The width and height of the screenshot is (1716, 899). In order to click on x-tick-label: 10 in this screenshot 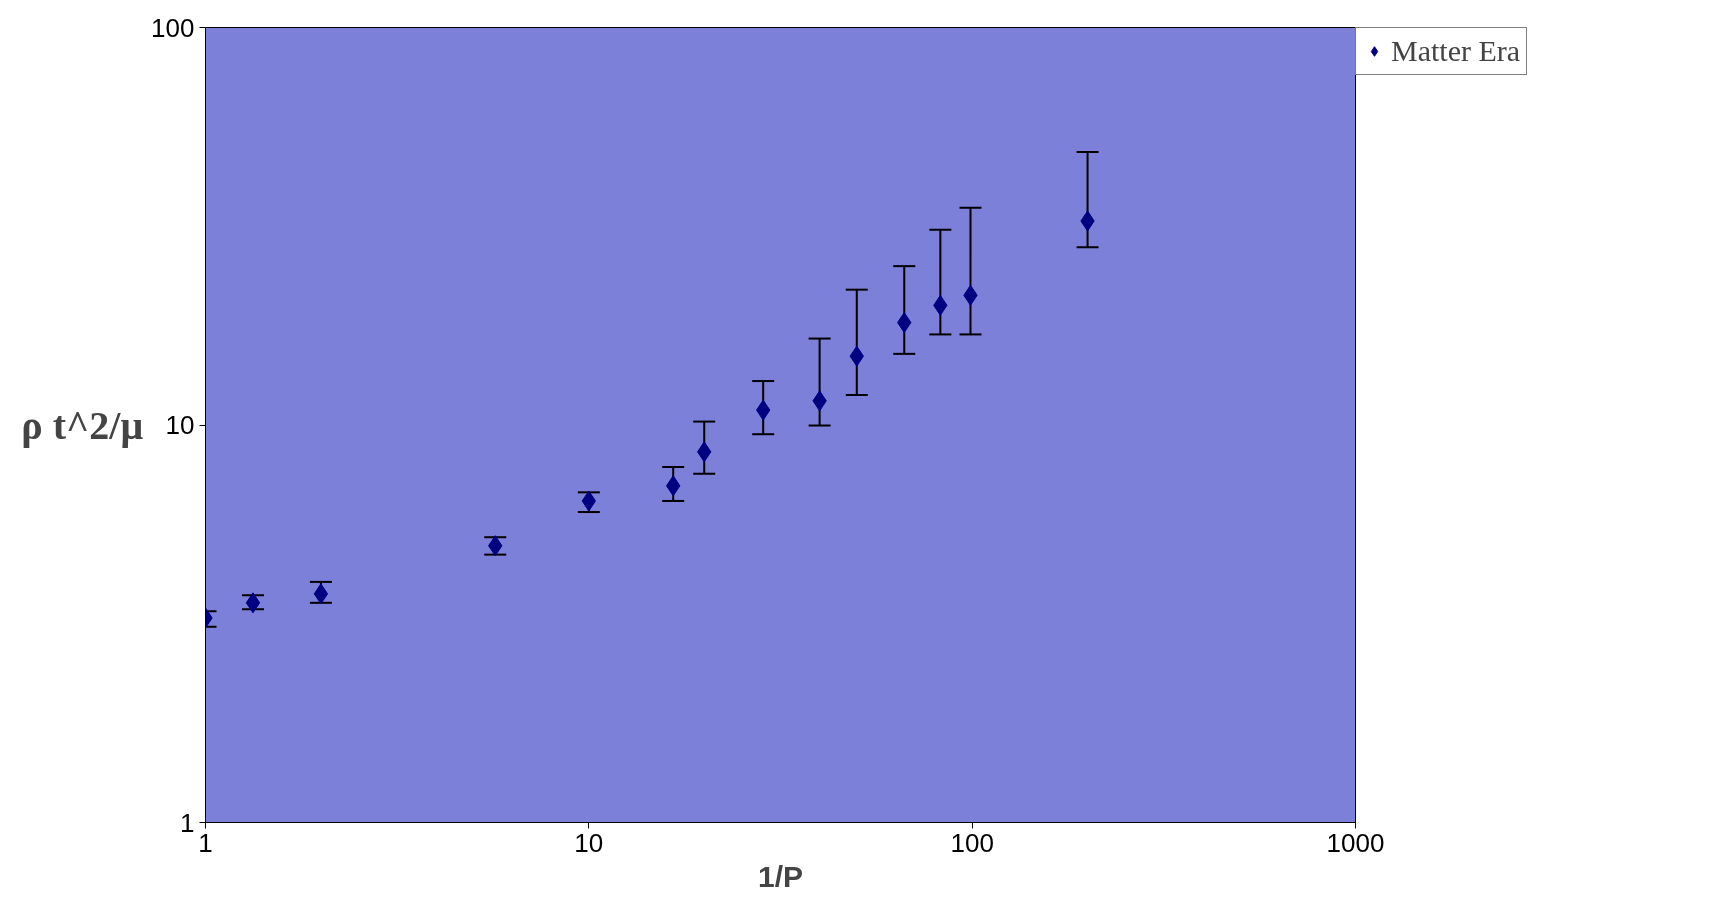, I will do `click(589, 842)`.